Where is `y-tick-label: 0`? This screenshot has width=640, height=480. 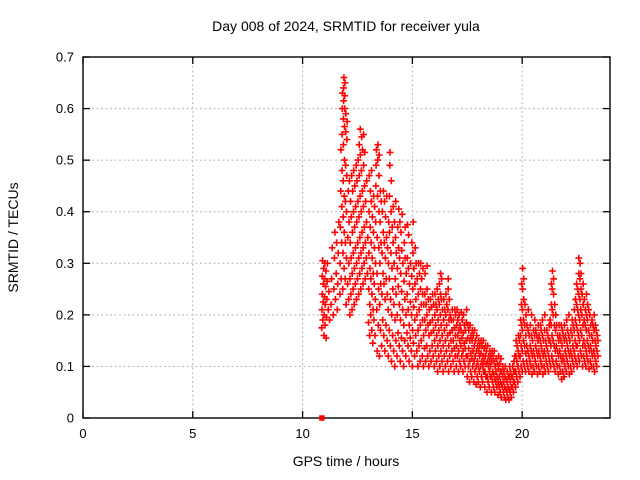
y-tick-label: 0 is located at coordinates (70, 418).